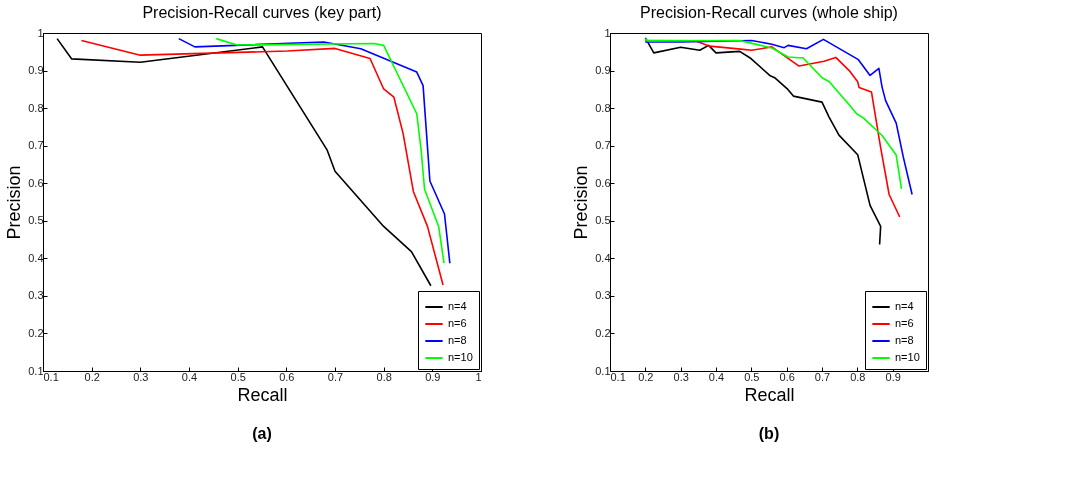 The image size is (1078, 477). Describe the element at coordinates (262, 433) in the screenshot. I see `text: (a)` at that location.